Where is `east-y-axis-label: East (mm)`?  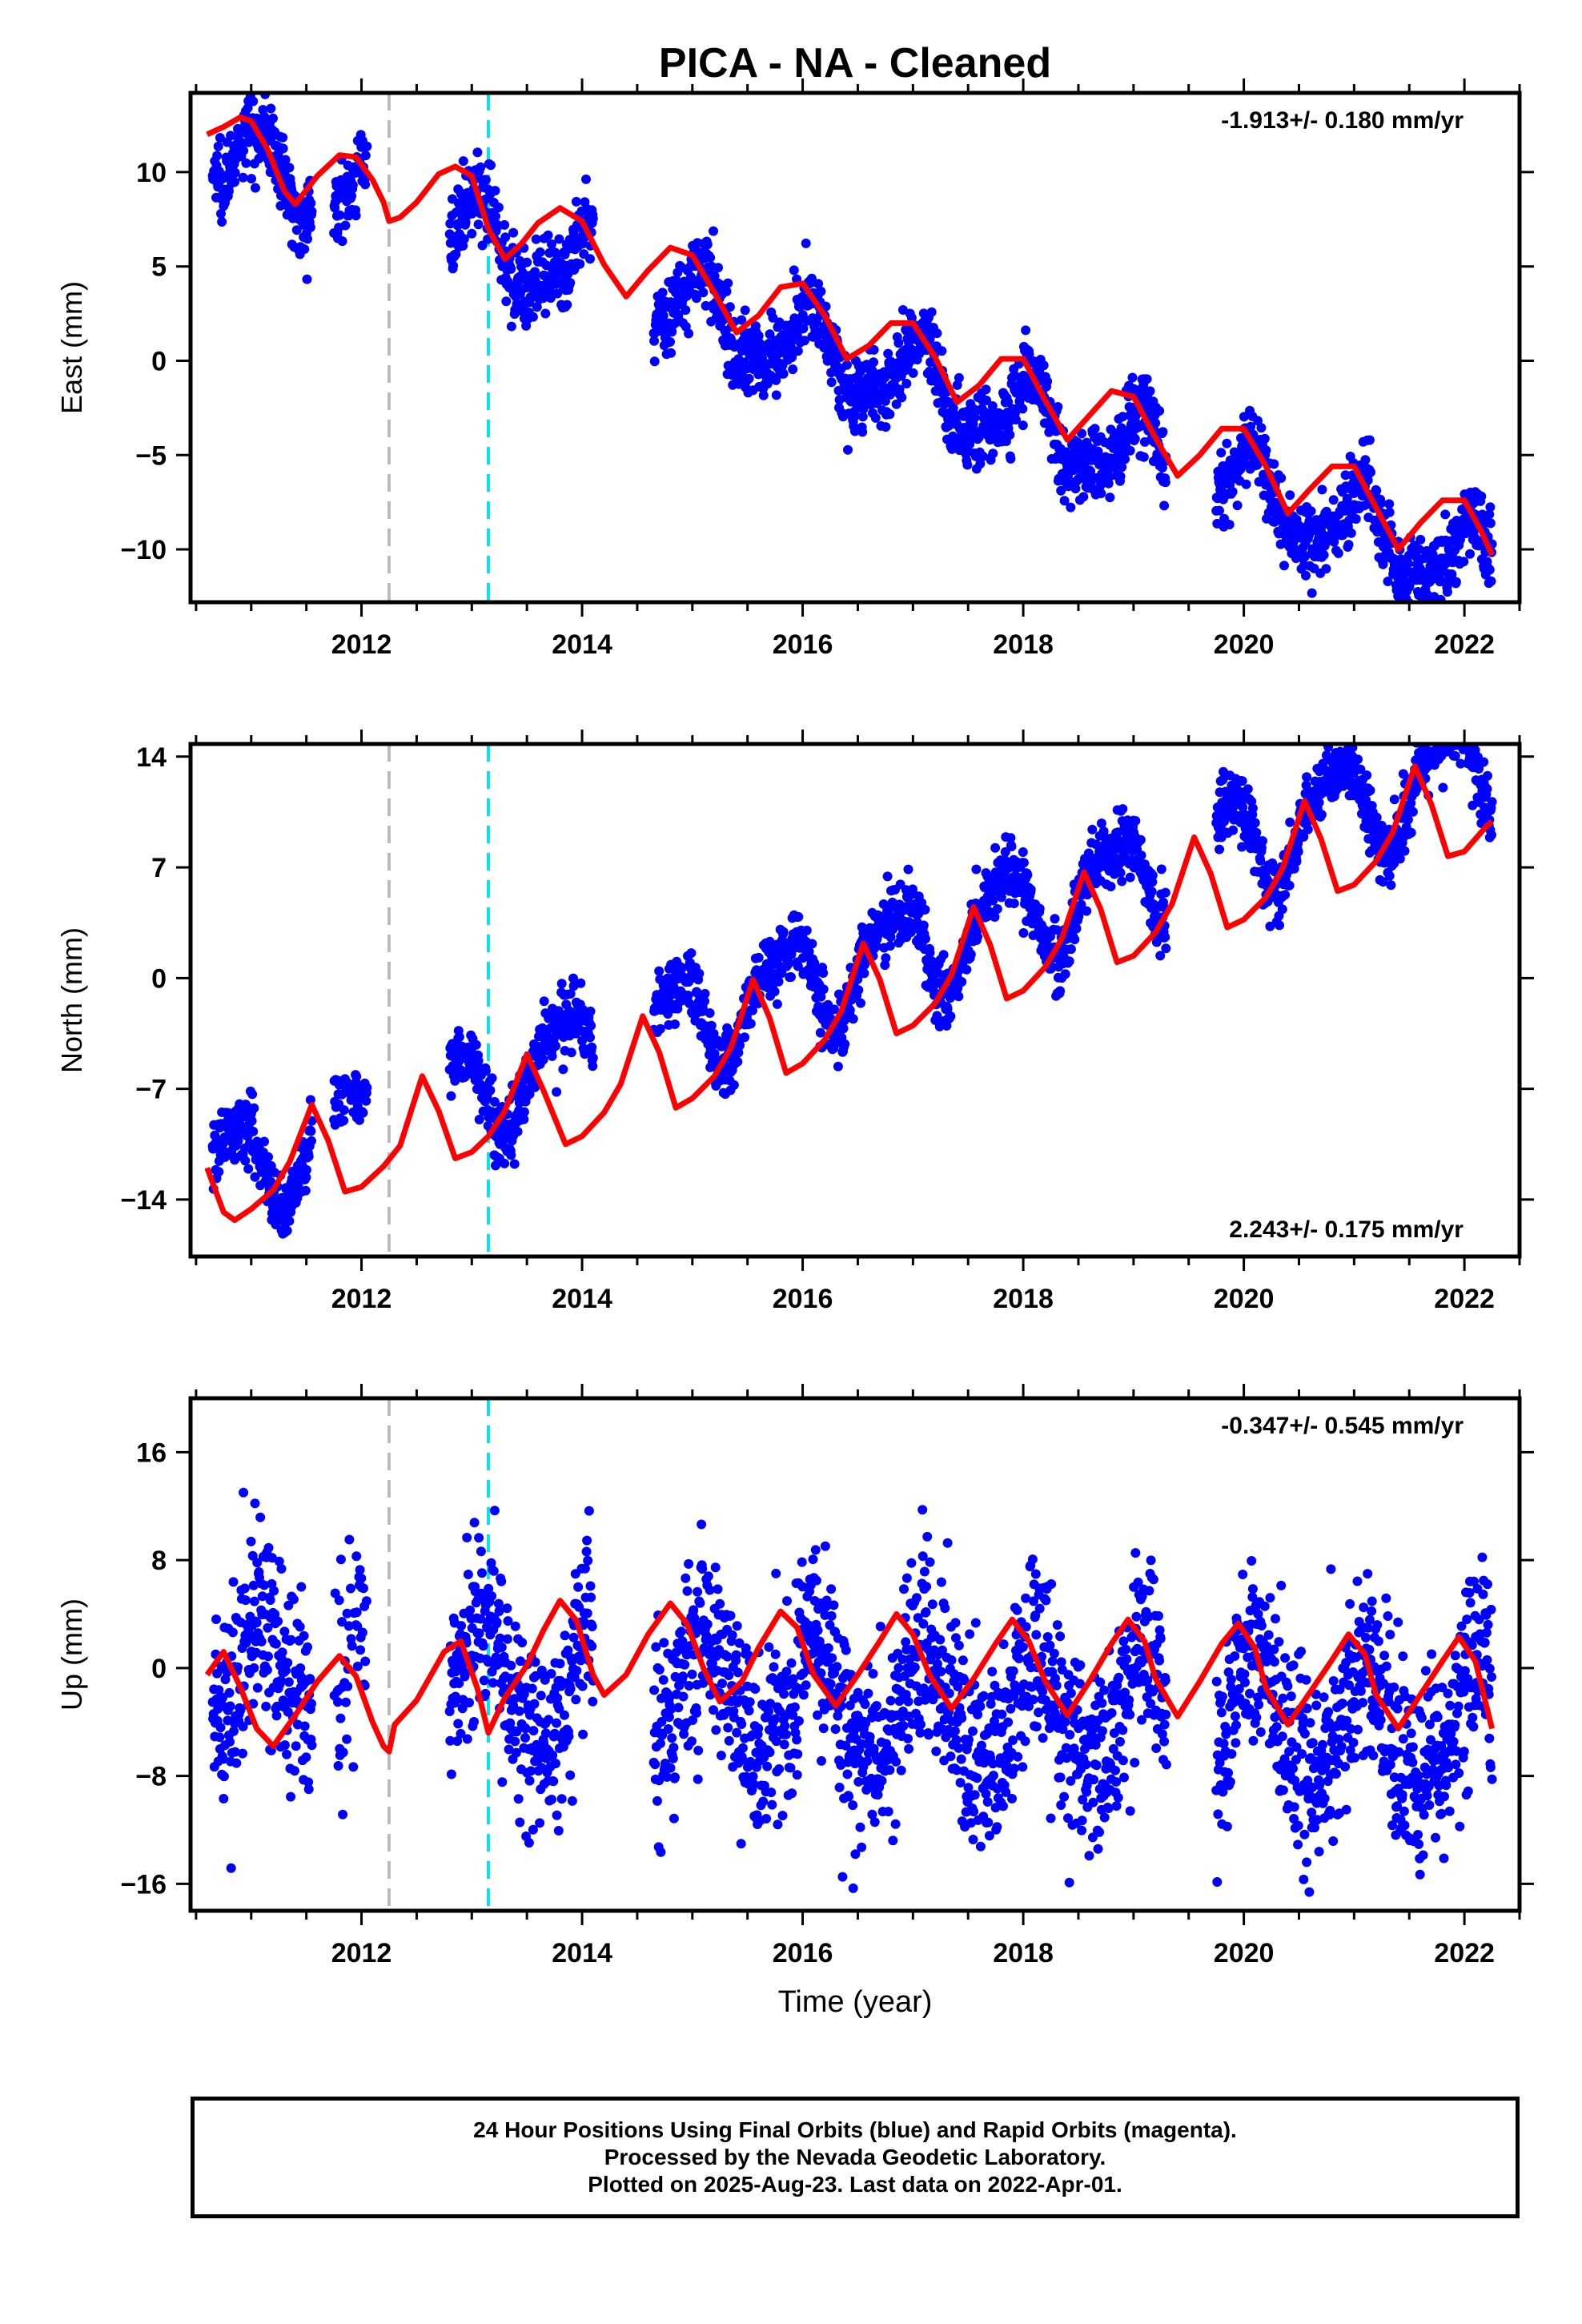 east-y-axis-label: East (mm) is located at coordinates (71, 347).